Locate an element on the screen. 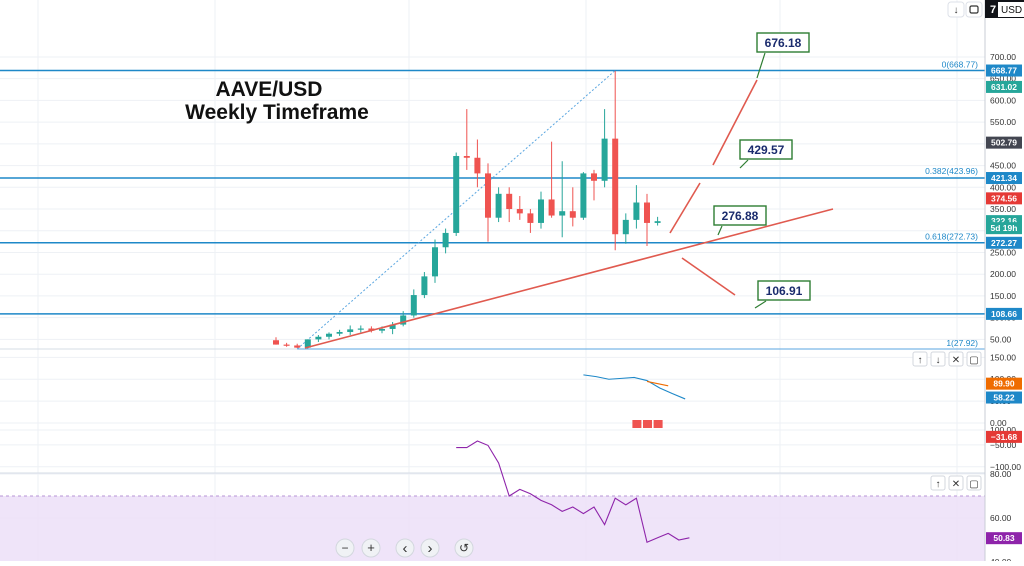 This screenshot has width=1024, height=566. price-badge-label: 108.66 is located at coordinates (1004, 314).